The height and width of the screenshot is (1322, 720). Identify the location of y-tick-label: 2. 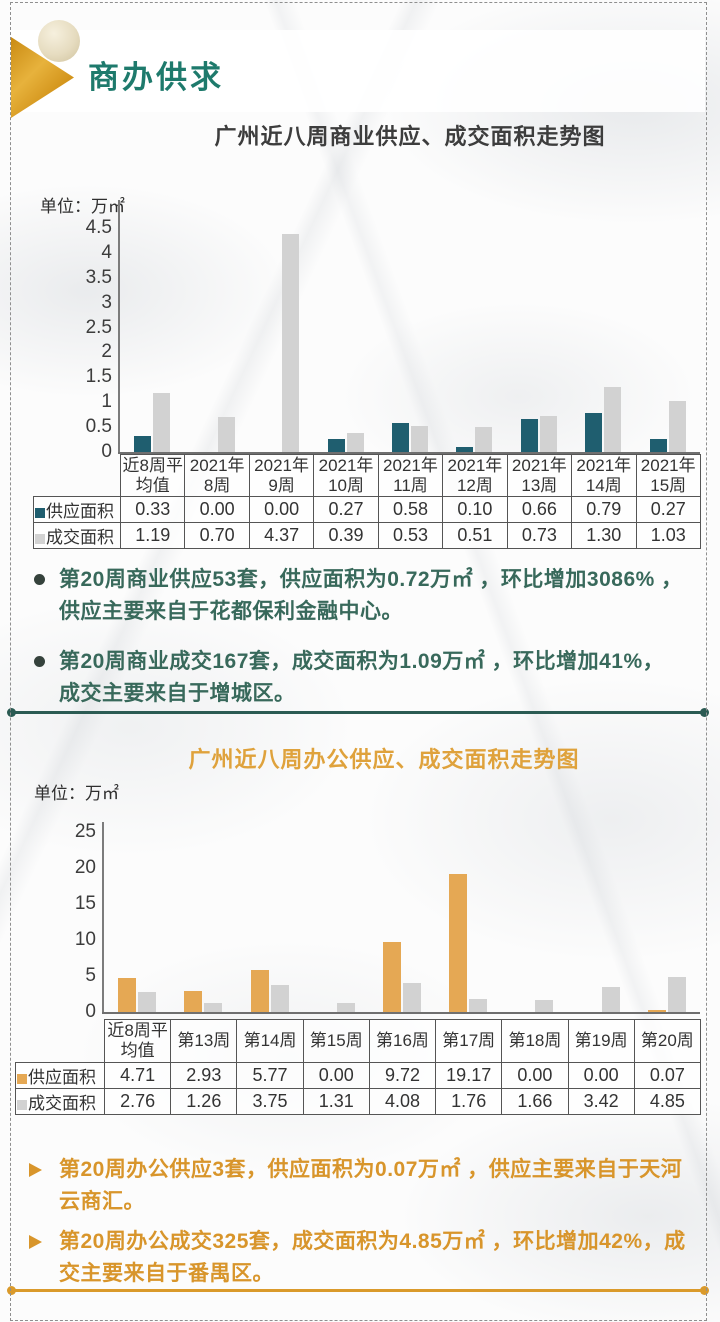
(106, 352).